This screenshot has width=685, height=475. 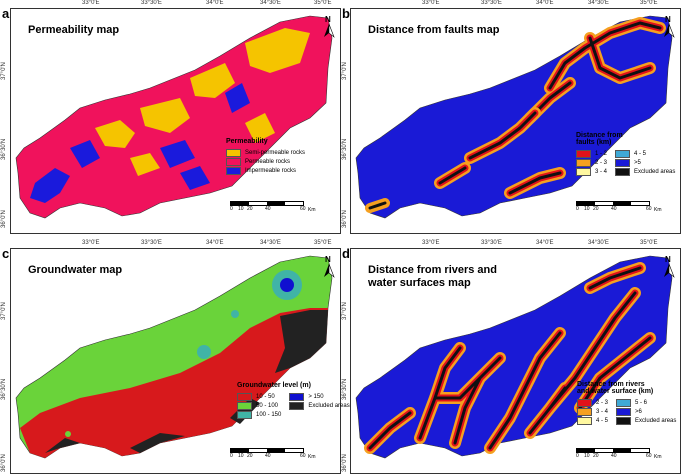 What do you see at coordinates (265, 170) in the screenshot?
I see `legend-item: Impermeable rocks` at bounding box center [265, 170].